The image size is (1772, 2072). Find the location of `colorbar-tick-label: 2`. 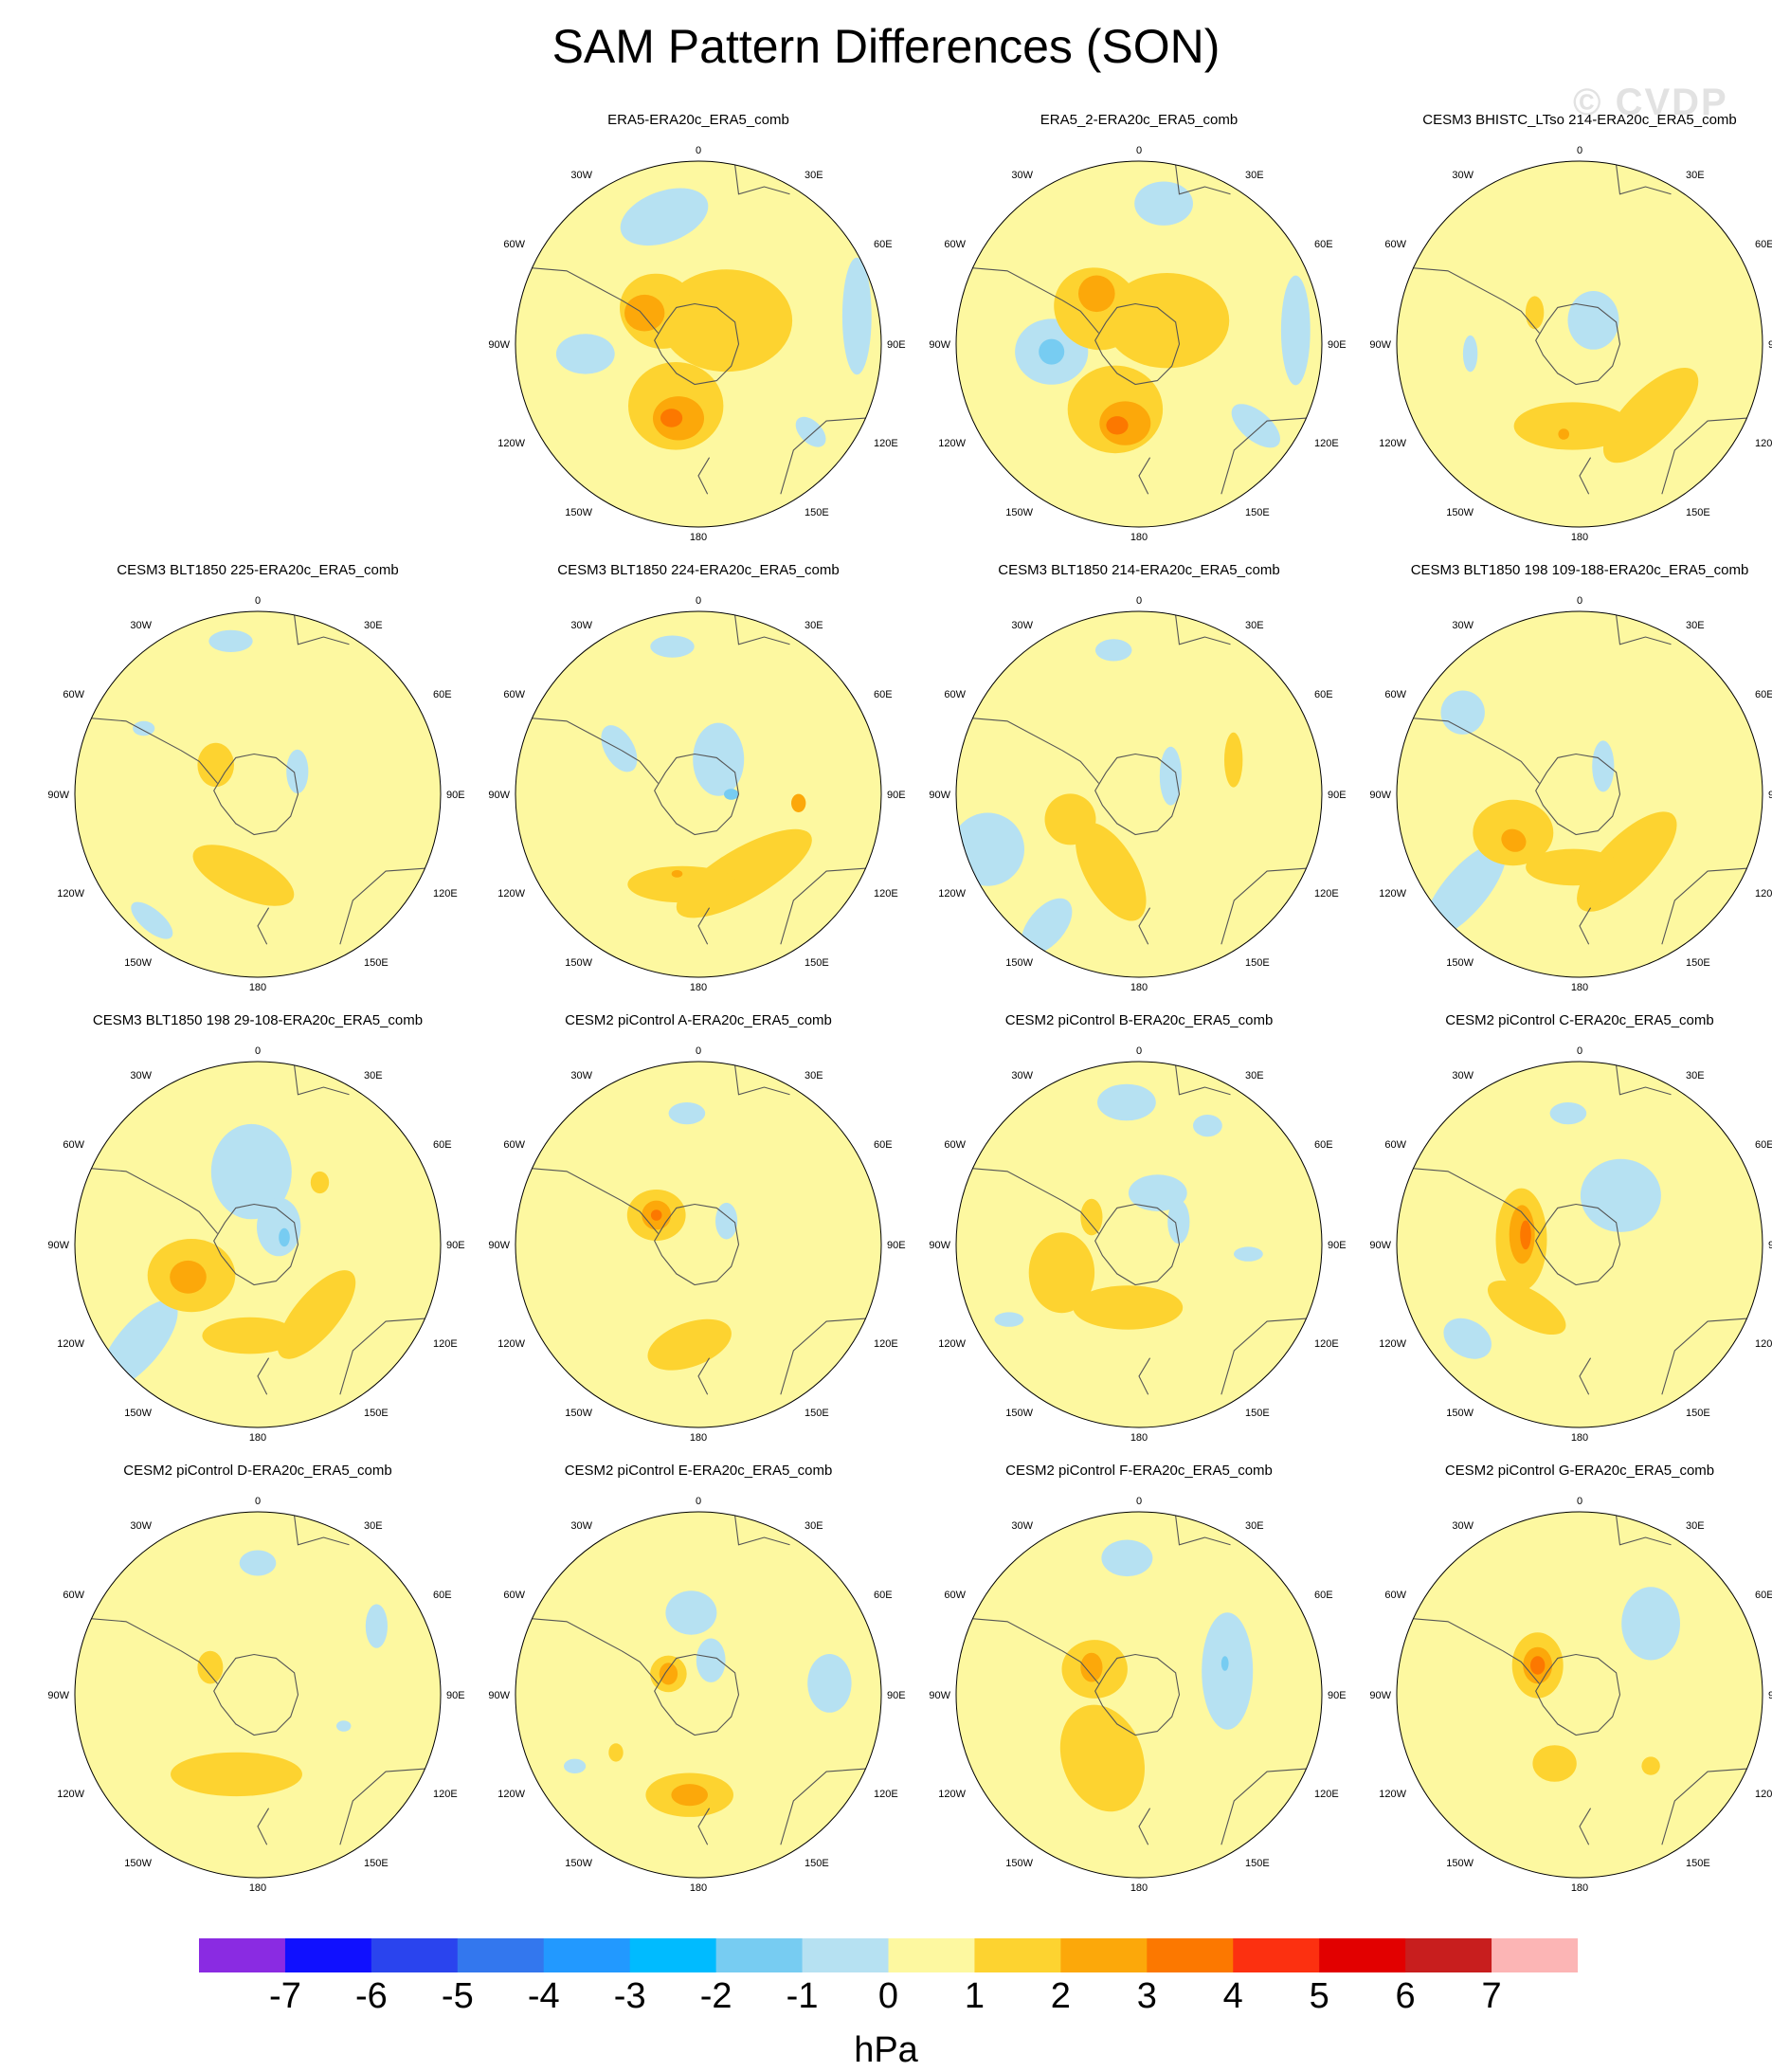

colorbar-tick-label: 2 is located at coordinates (1060, 1996).